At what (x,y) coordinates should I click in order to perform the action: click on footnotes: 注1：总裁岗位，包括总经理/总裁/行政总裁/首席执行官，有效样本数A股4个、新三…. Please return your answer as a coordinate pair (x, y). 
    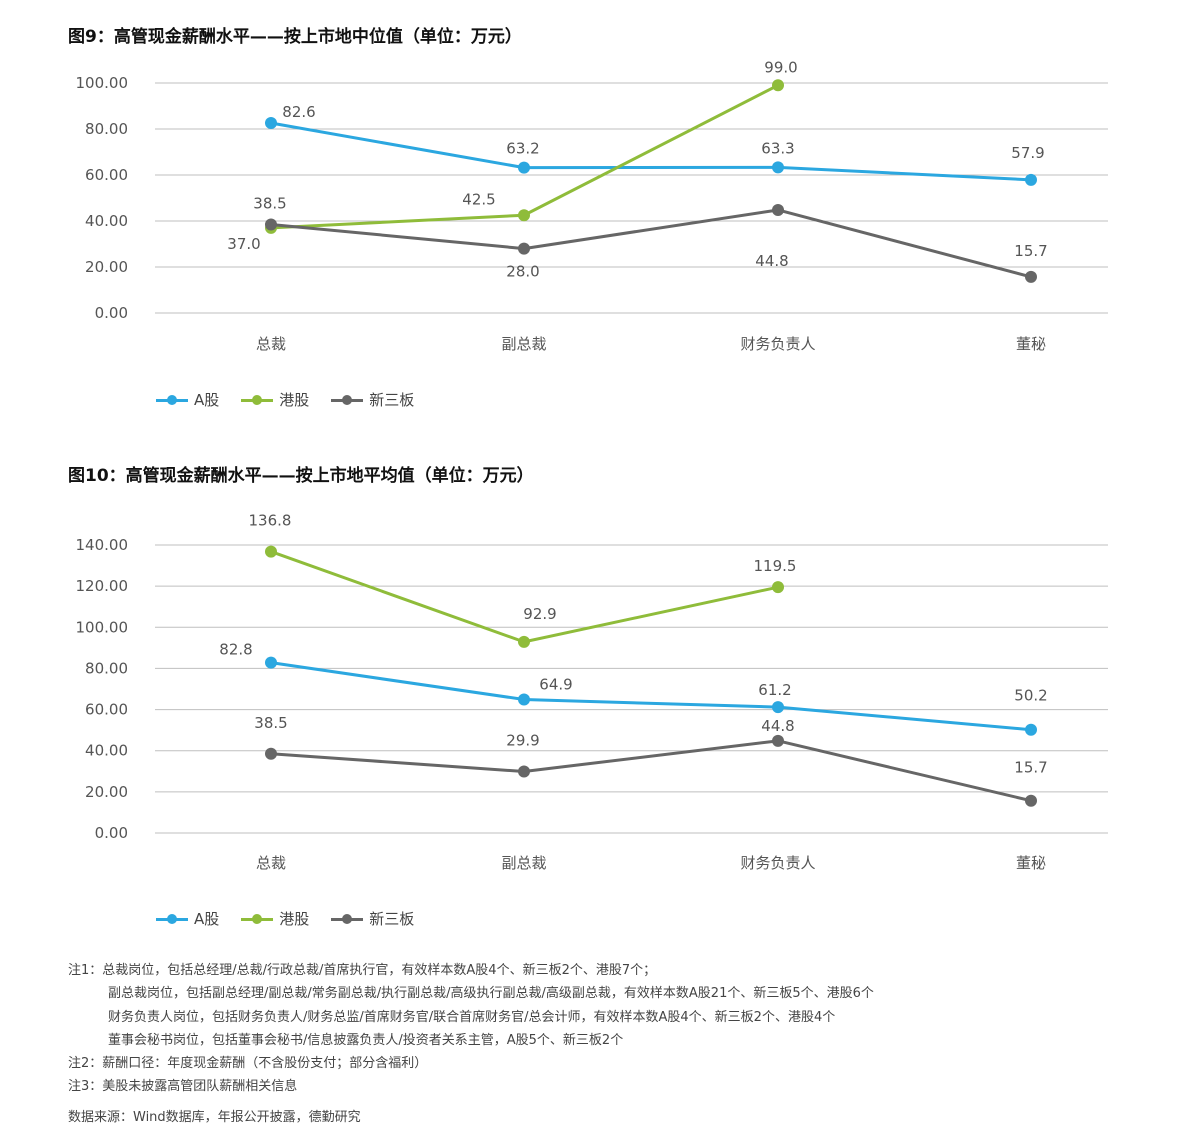
    Looking at the image, I should click on (471, 1029).